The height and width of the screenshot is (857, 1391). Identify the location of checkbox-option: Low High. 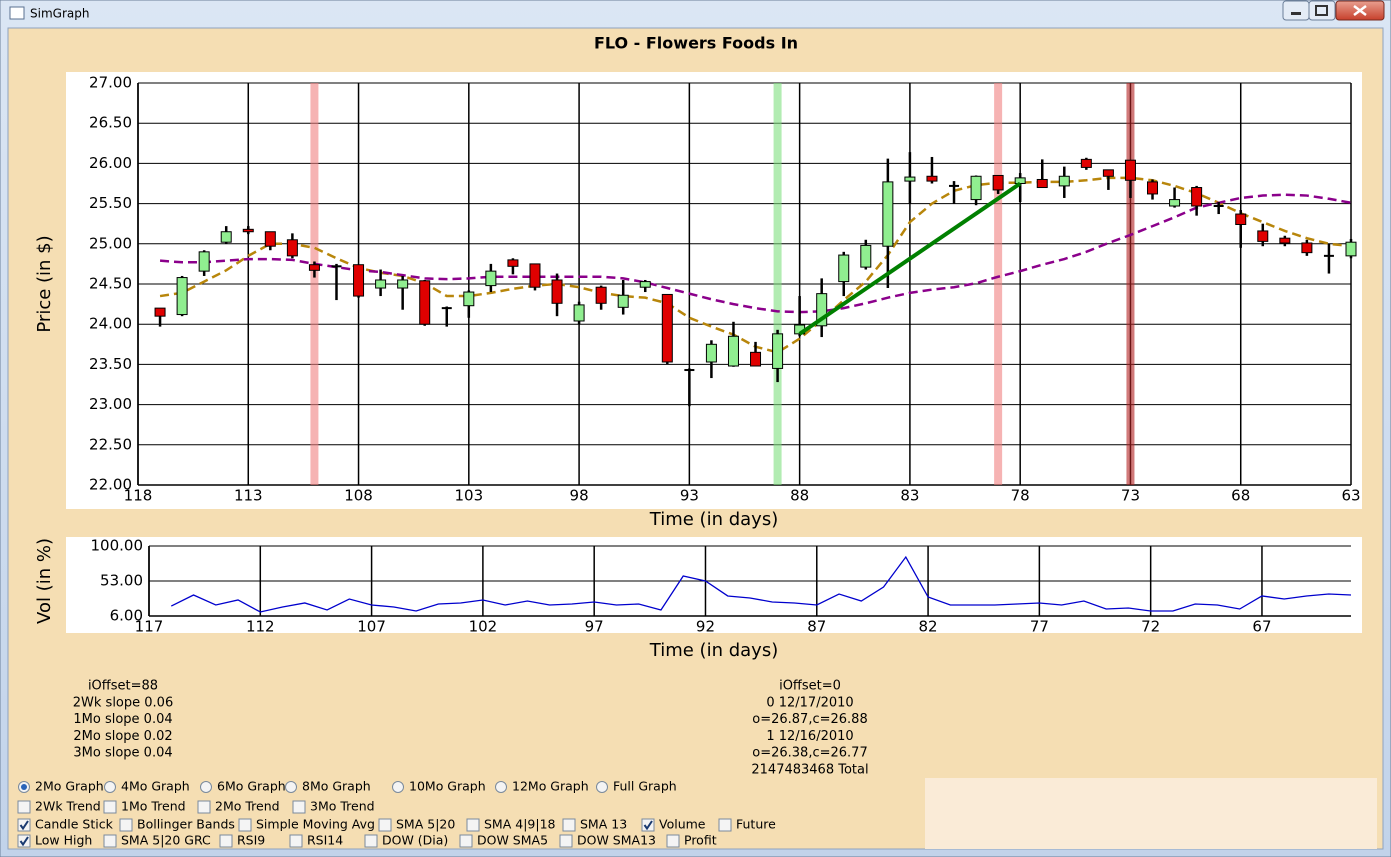
(54, 840).